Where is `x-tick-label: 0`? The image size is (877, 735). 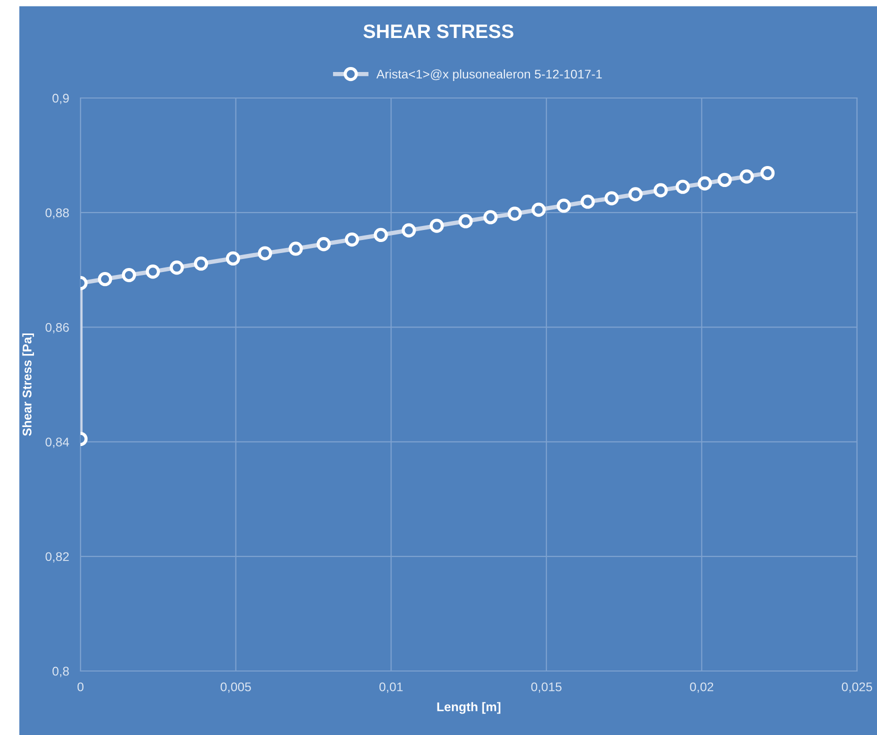
x-tick-label: 0 is located at coordinates (81, 687).